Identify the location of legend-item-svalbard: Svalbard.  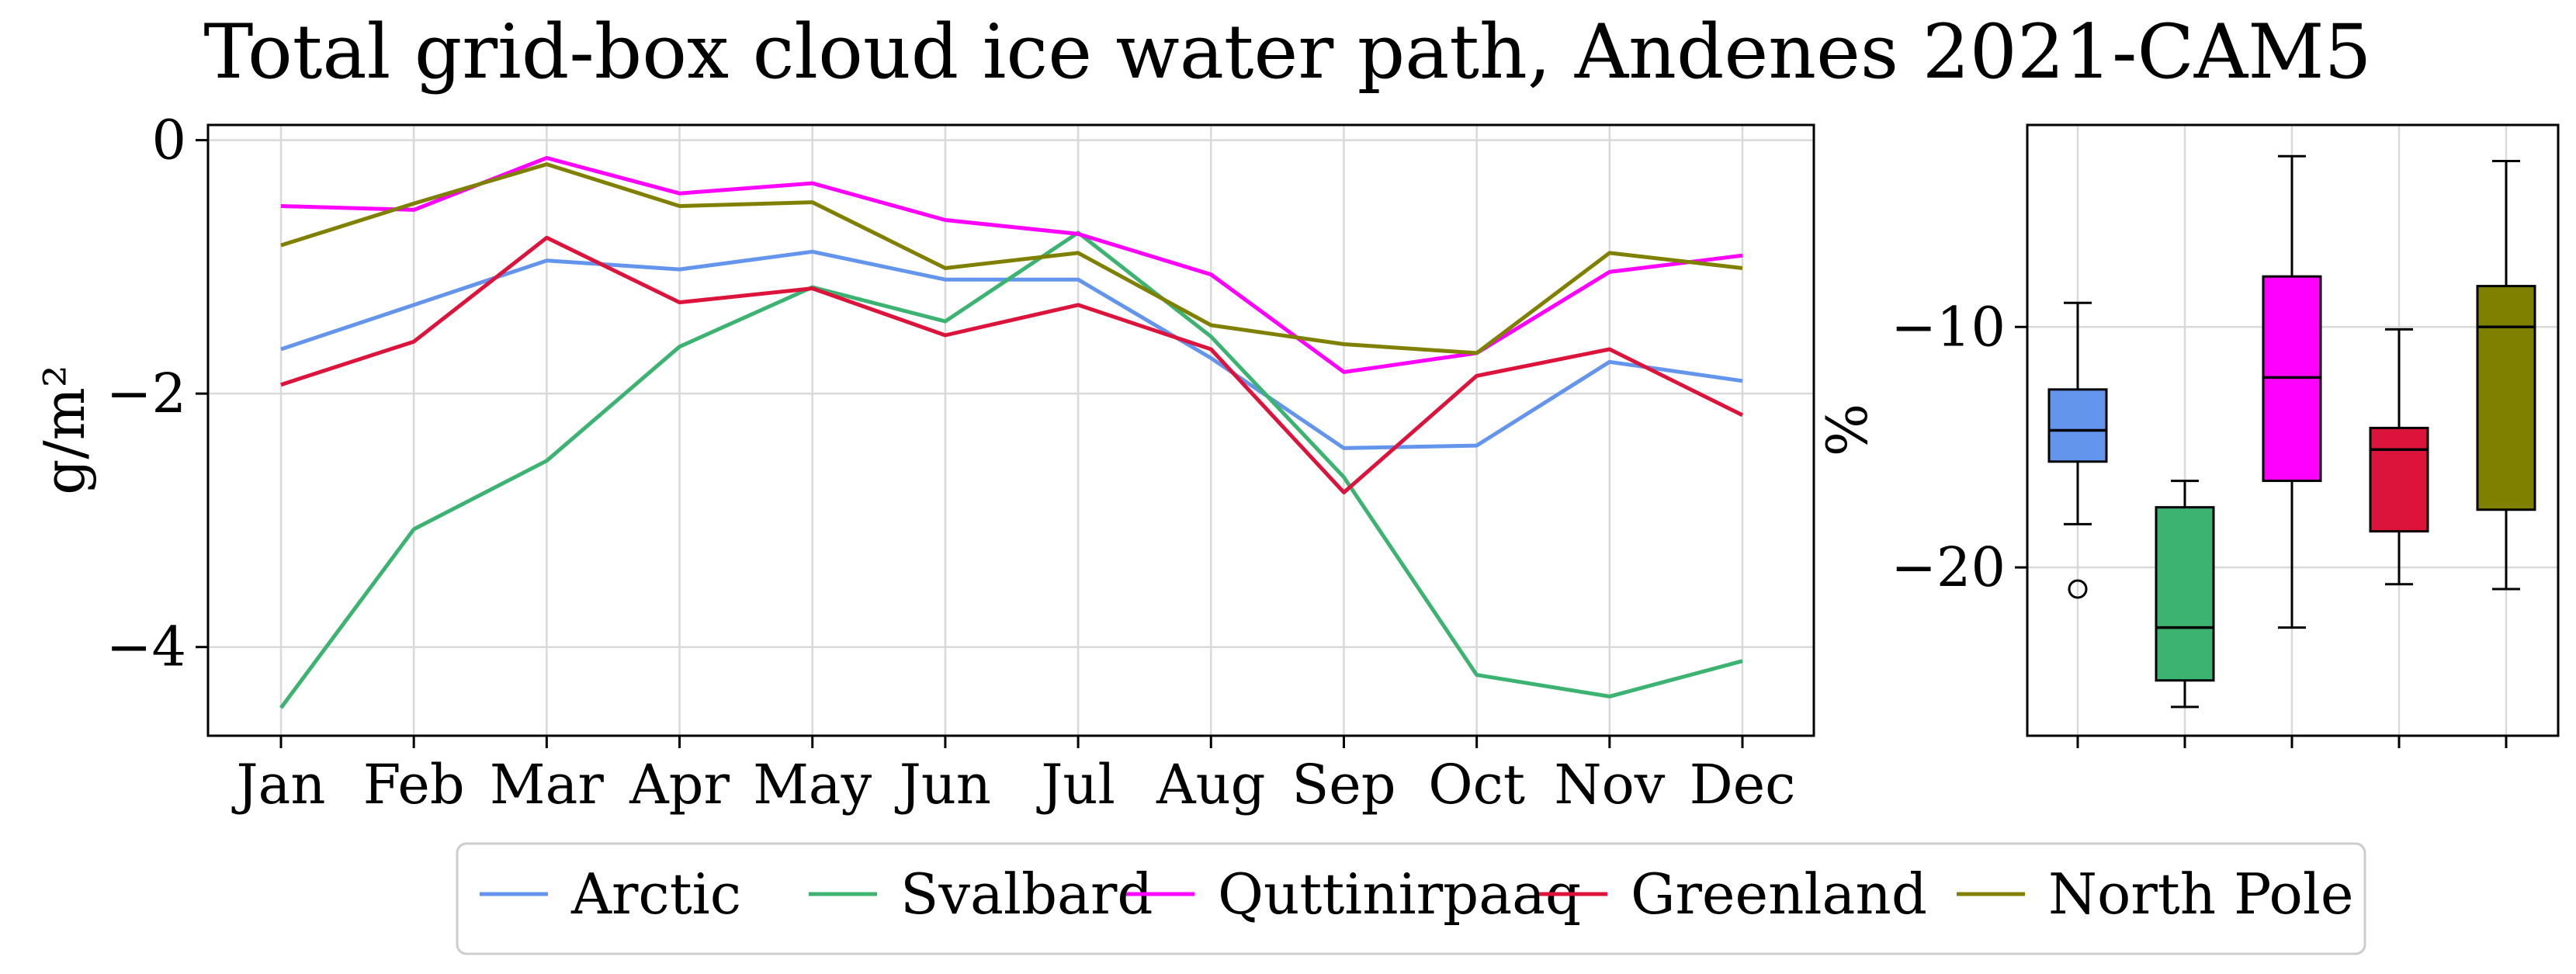
(981, 894).